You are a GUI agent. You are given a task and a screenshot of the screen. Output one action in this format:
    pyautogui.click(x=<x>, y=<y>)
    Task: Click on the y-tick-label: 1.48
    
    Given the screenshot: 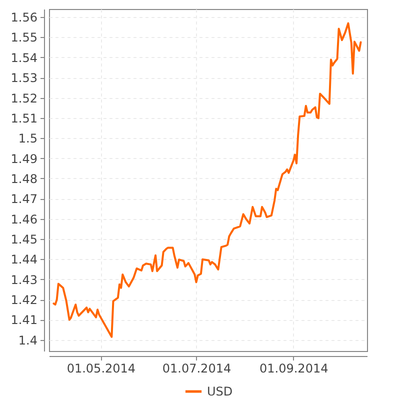 What is the action you would take?
    pyautogui.click(x=24, y=179)
    